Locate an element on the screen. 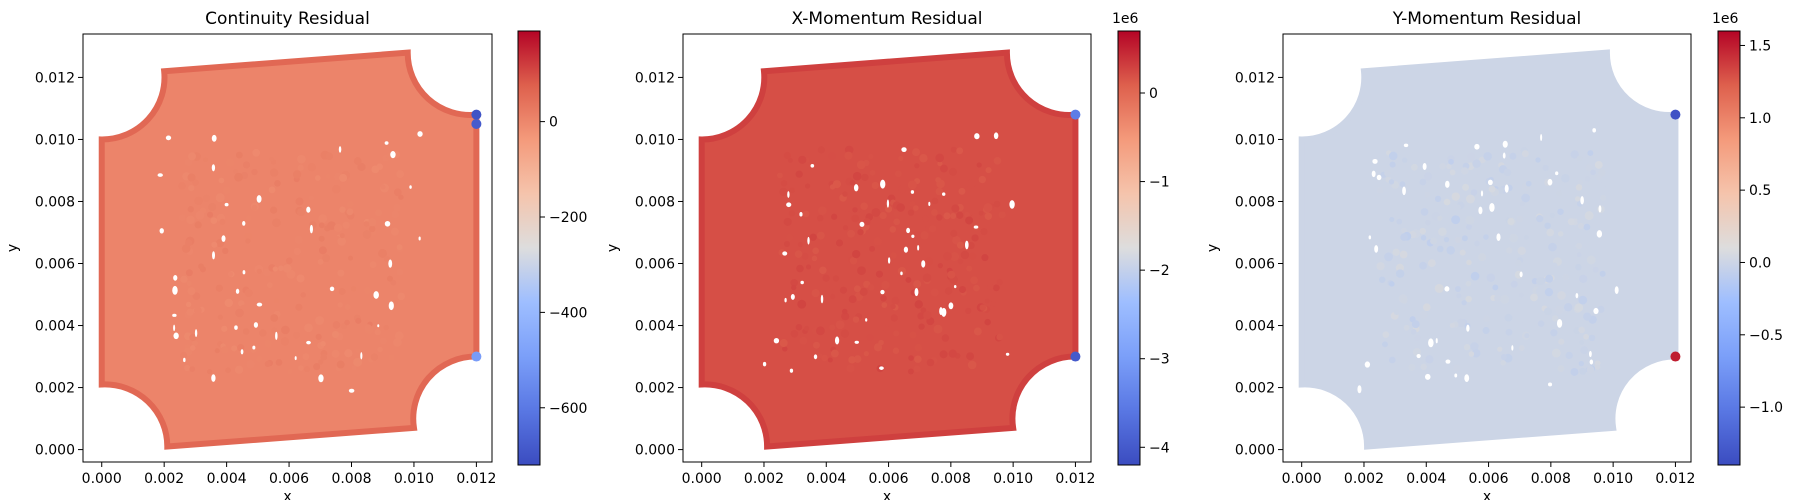 Image resolution: width=1800 pixels, height=500 pixels. chart-title: X-Momentum Residual is located at coordinates (887, 19).